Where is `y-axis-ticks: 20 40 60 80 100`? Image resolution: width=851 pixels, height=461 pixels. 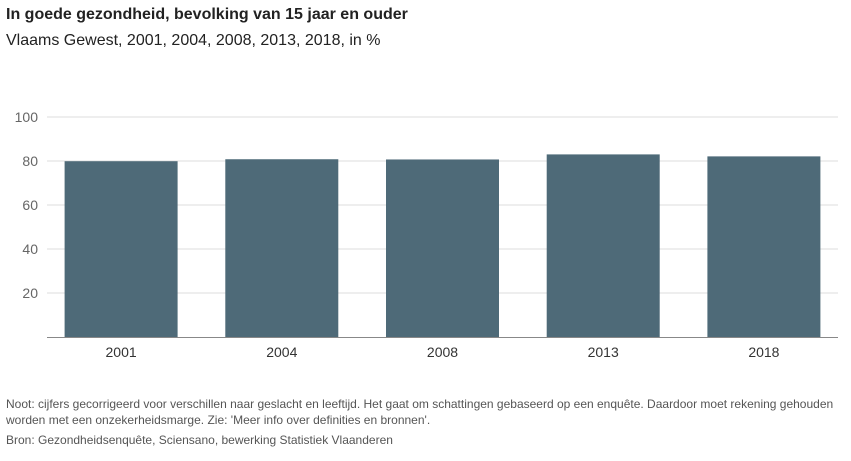
y-axis-ticks: 20 40 60 80 100 is located at coordinates (27, 205).